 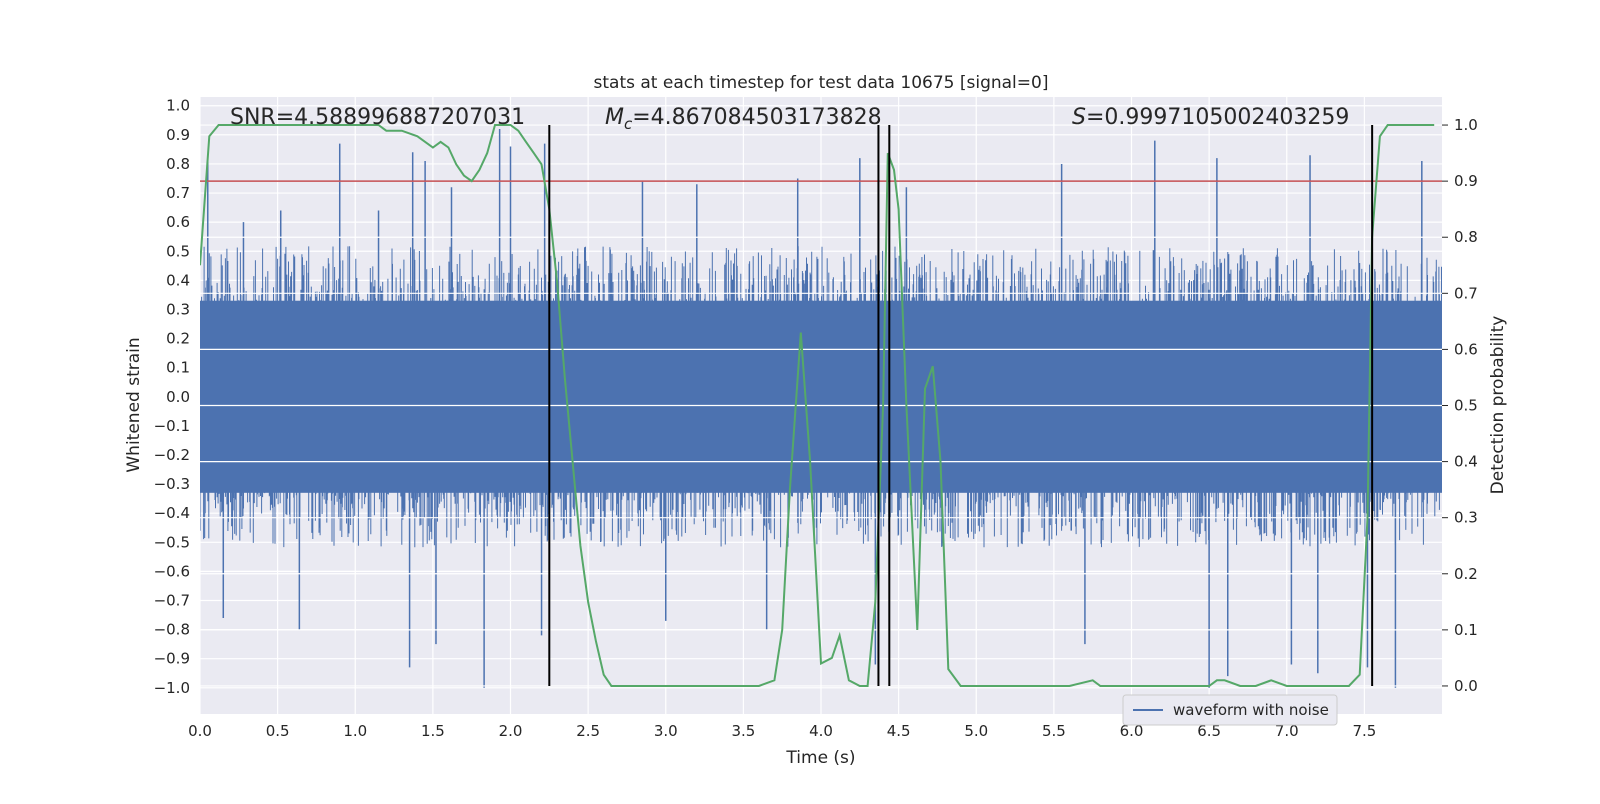 What do you see at coordinates (178, 135) in the screenshot?
I see `y-left-tick-label: 0.9` at bounding box center [178, 135].